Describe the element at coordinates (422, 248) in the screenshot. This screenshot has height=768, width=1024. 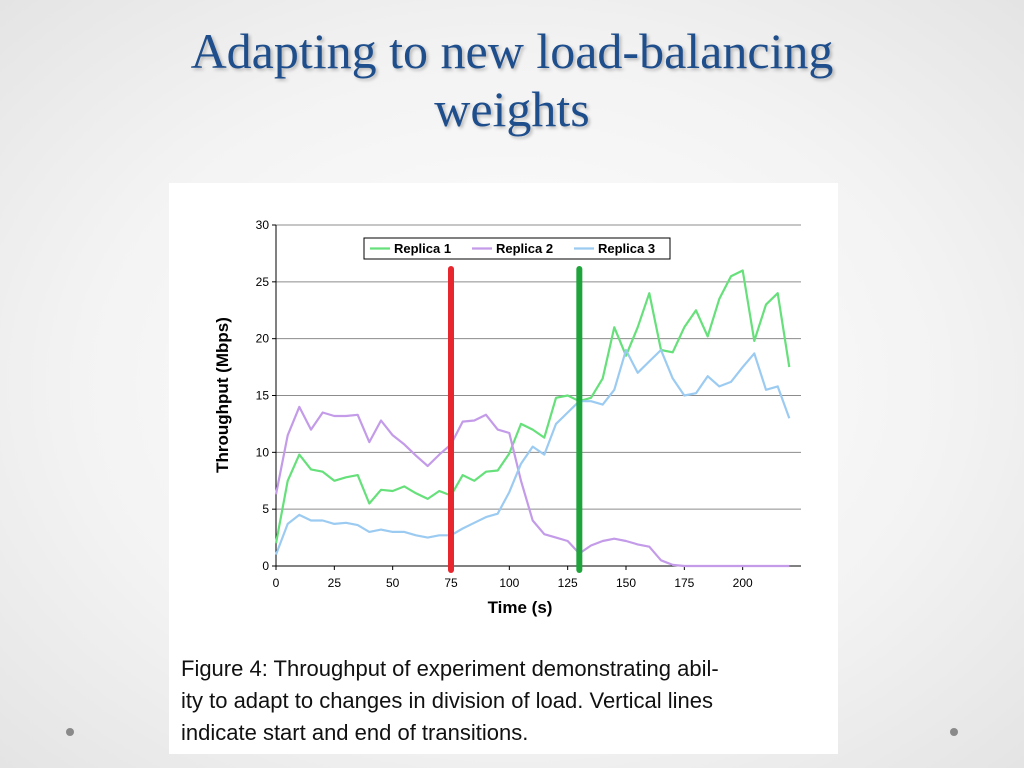
I see `legend-label-replica-1: Replica 1` at that location.